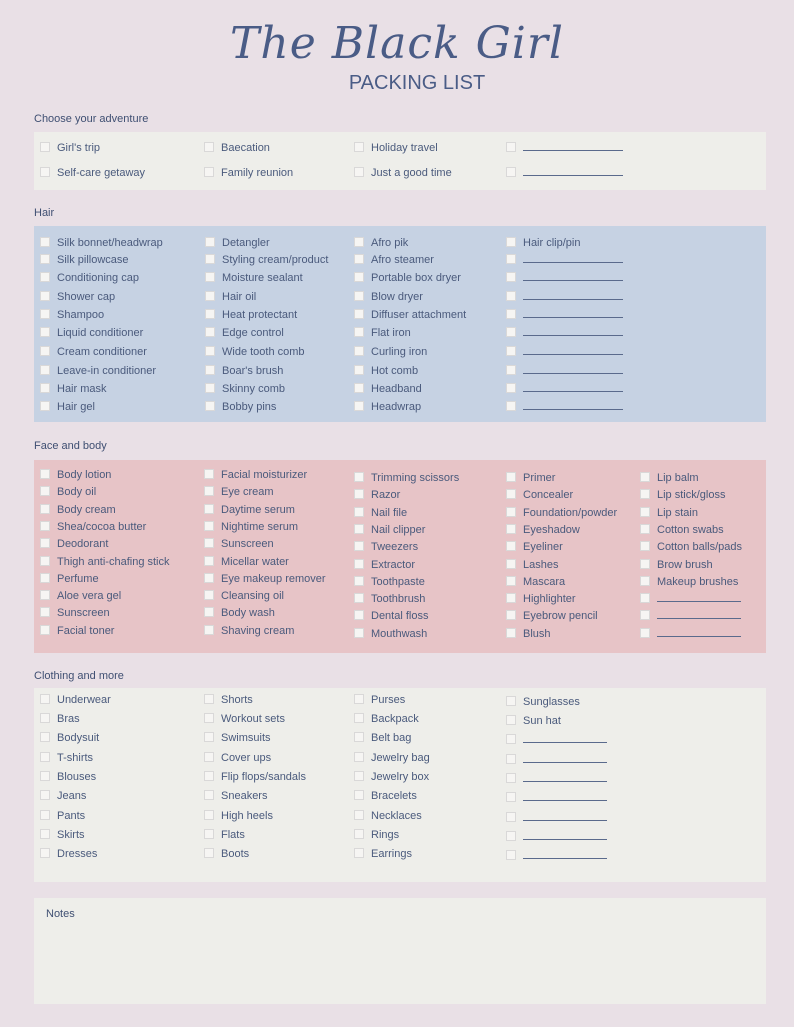  Describe the element at coordinates (400, 951) in the screenshot. I see `notes-panel: Notes` at that location.